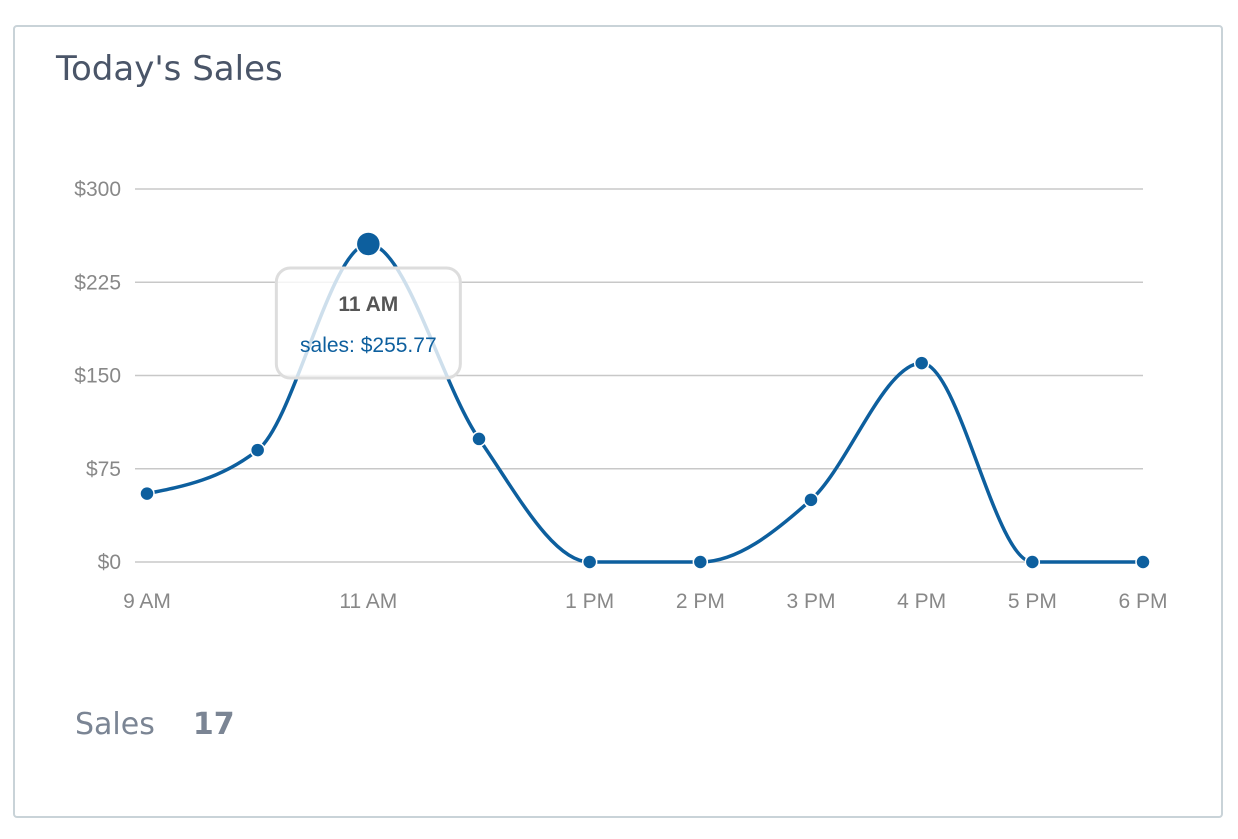  I want to click on y-tick-label: $0, so click(109, 562).